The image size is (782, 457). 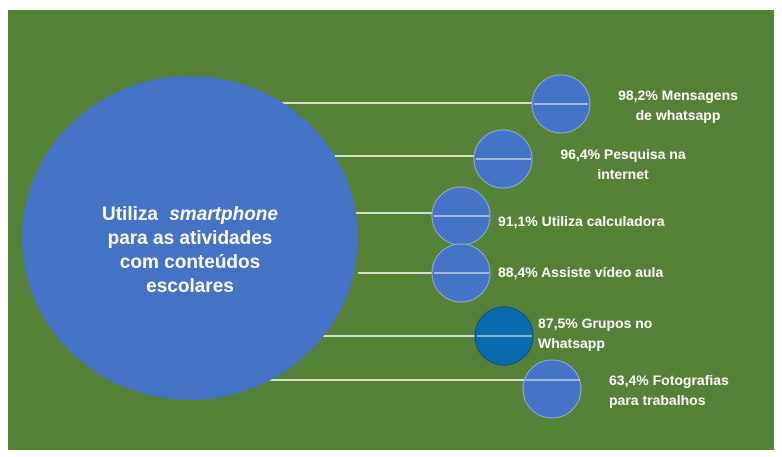 What do you see at coordinates (623, 174) in the screenshot?
I see `item-label-line-2: internet` at bounding box center [623, 174].